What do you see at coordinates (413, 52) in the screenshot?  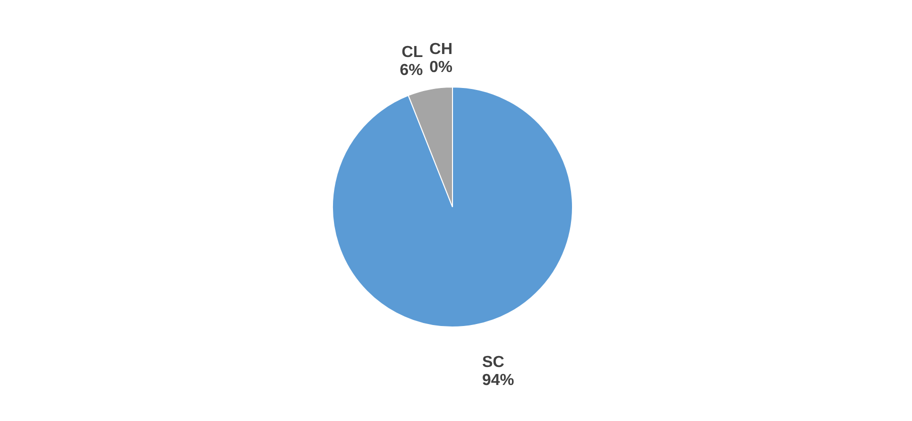 I see `slice-label: CL` at bounding box center [413, 52].